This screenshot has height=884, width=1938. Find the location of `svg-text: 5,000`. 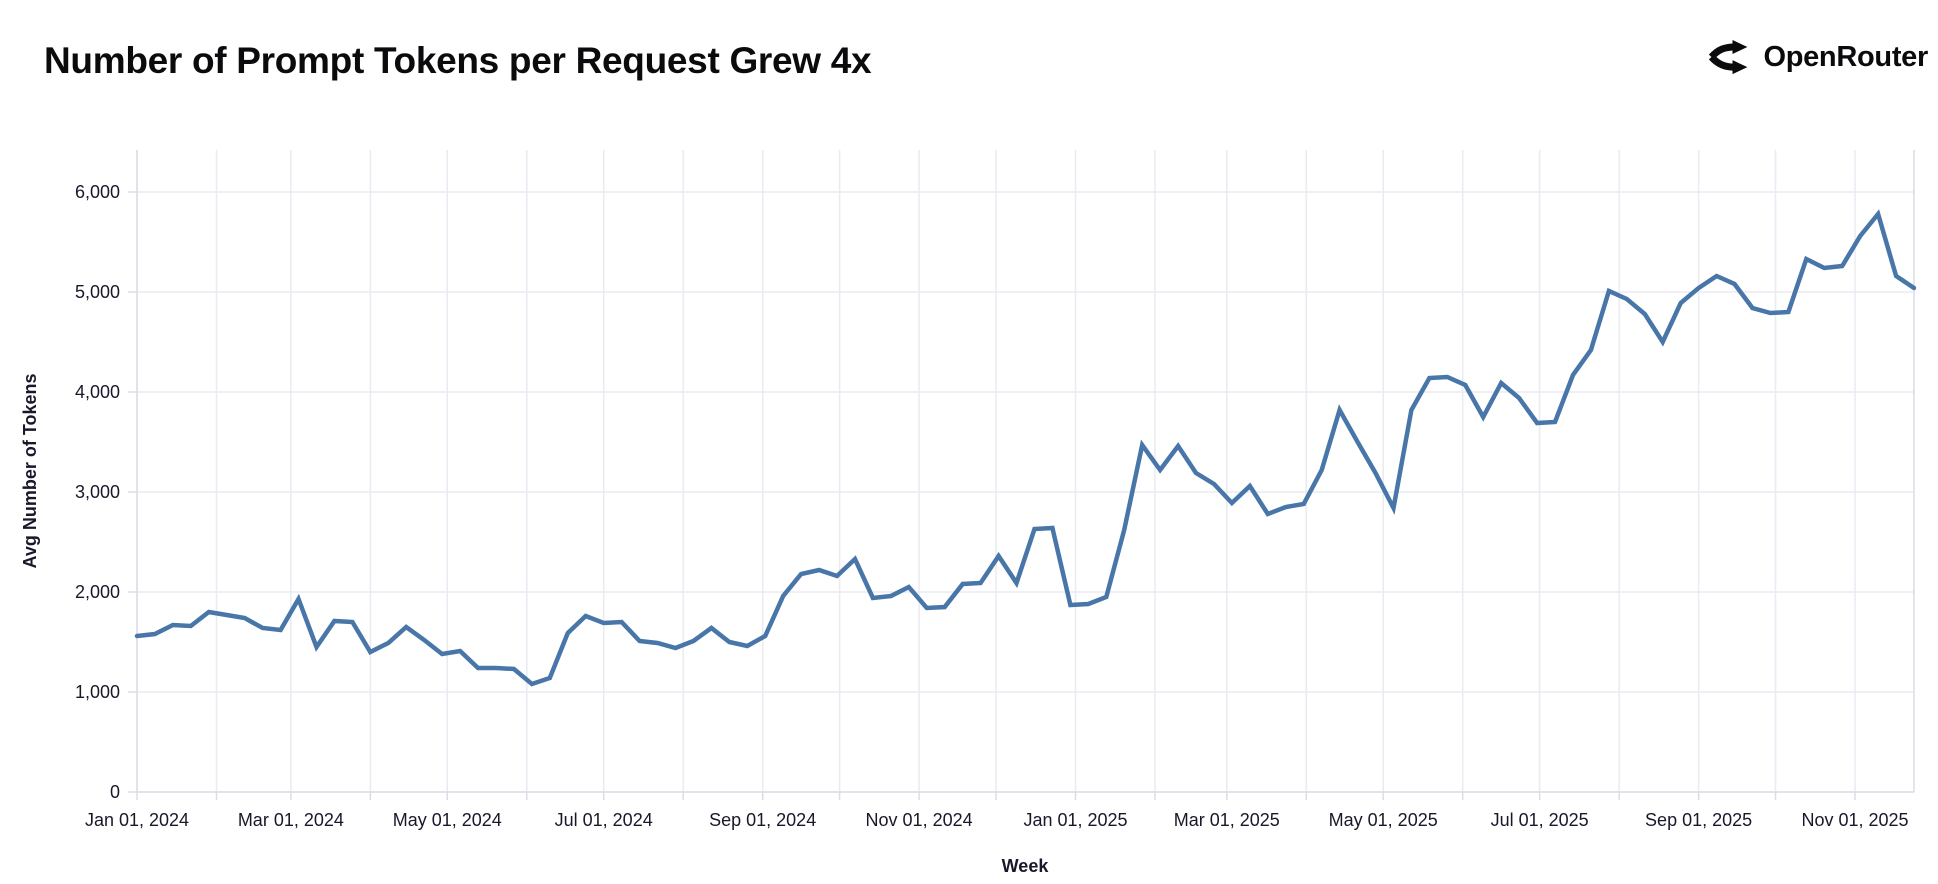

svg-text: 5,000 is located at coordinates (97, 292).